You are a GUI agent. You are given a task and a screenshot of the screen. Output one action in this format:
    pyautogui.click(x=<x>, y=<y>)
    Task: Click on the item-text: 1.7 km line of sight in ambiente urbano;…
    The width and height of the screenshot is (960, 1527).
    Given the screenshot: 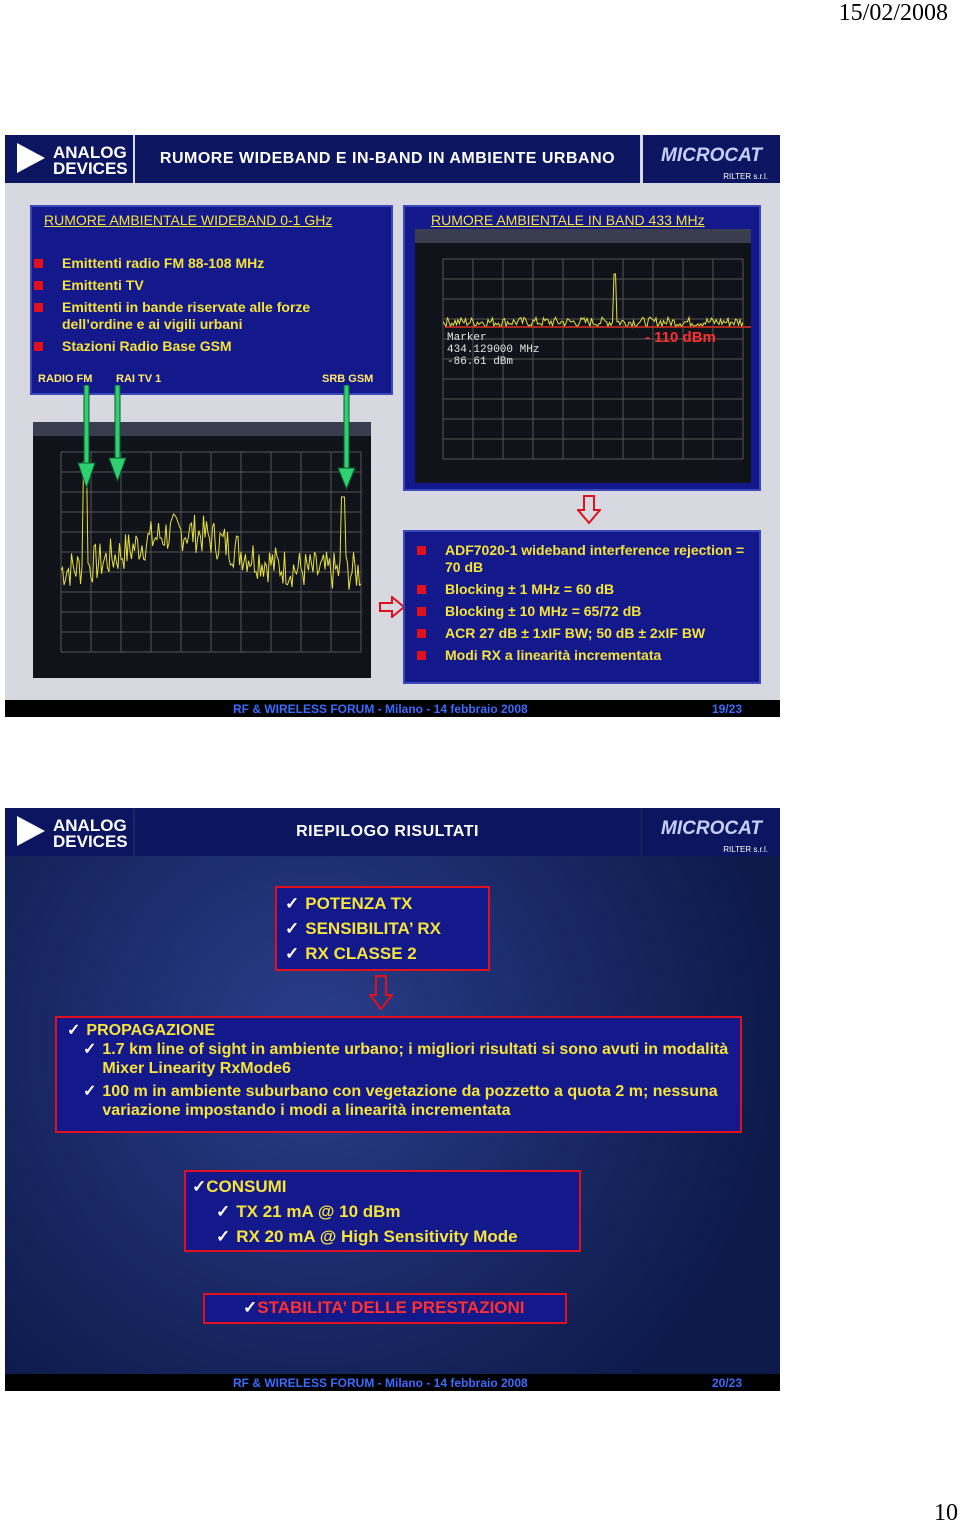 What is the action you would take?
    pyautogui.click(x=415, y=1059)
    